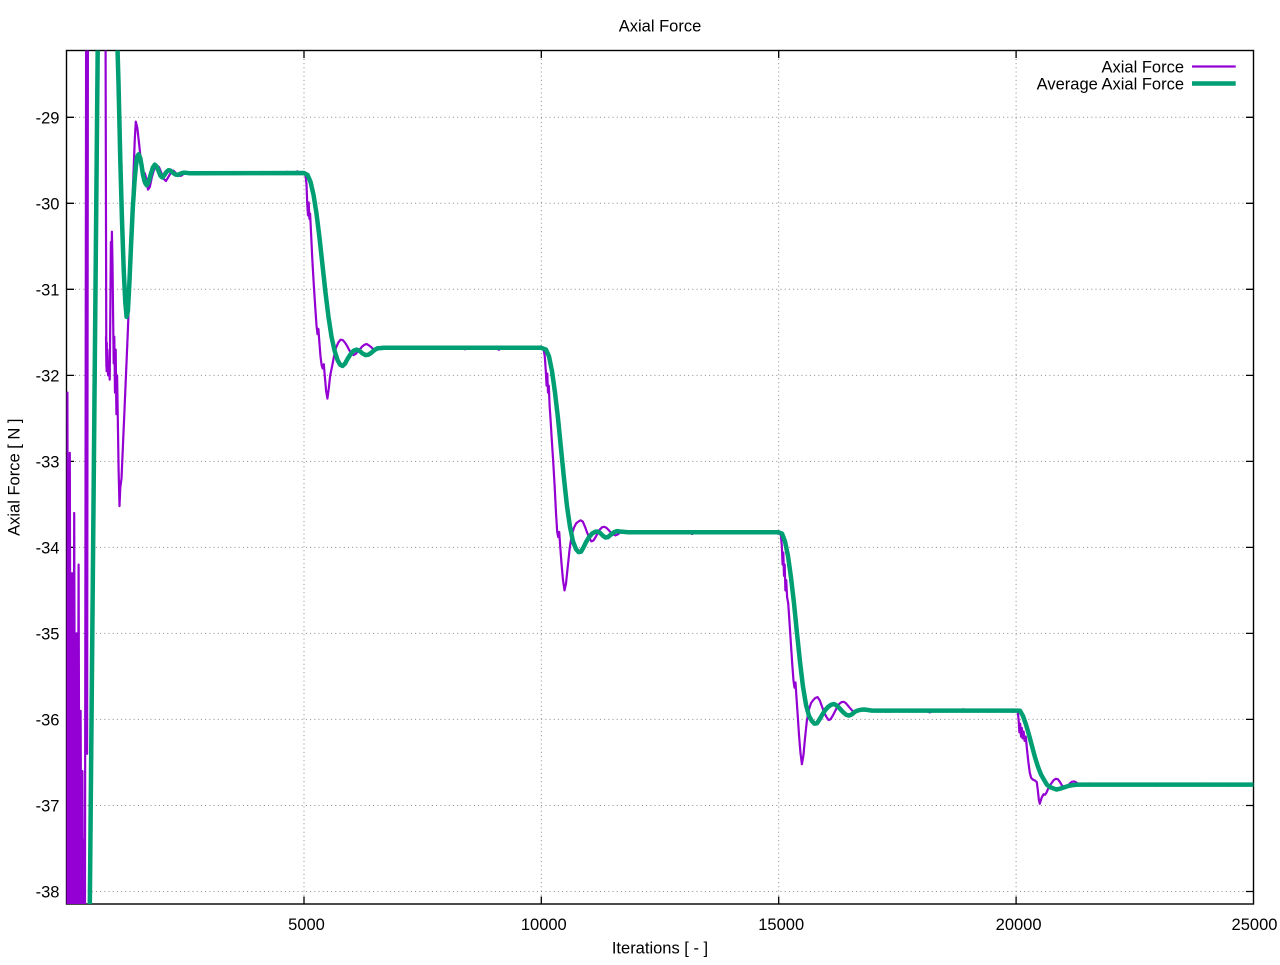 Image resolution: width=1280 pixels, height=965 pixels. What do you see at coordinates (48, 807) in the screenshot?
I see `svg-text: -37` at bounding box center [48, 807].